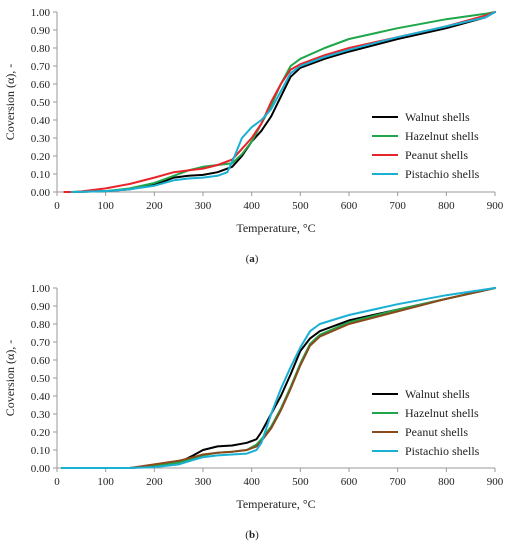  What do you see at coordinates (252, 535) in the screenshot?
I see `panel-label: (b)` at bounding box center [252, 535].